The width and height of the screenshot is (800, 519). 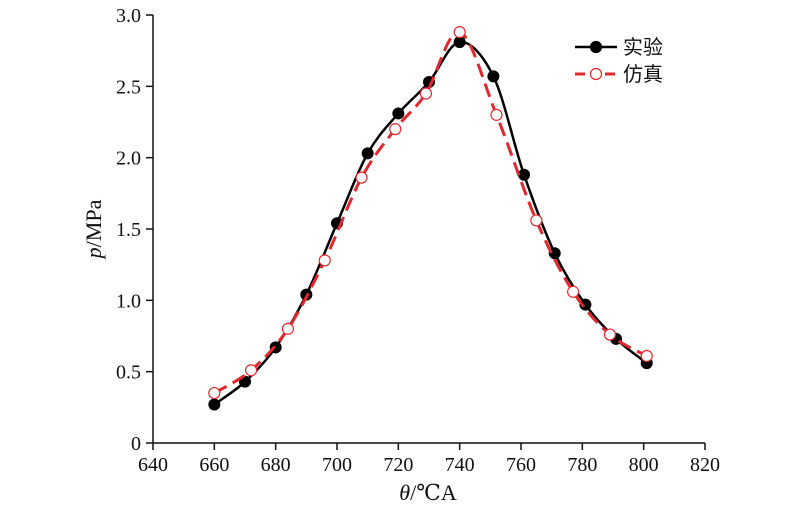 I want to click on y-tick-label: 0, so click(x=136, y=444).